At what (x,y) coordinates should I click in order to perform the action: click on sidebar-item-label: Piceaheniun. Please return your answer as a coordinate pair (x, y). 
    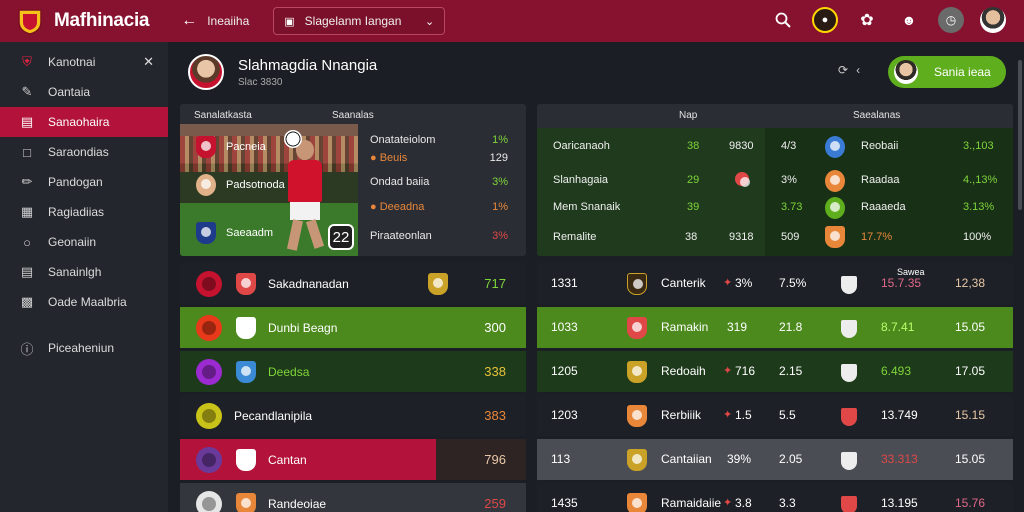
    Looking at the image, I should click on (81, 348).